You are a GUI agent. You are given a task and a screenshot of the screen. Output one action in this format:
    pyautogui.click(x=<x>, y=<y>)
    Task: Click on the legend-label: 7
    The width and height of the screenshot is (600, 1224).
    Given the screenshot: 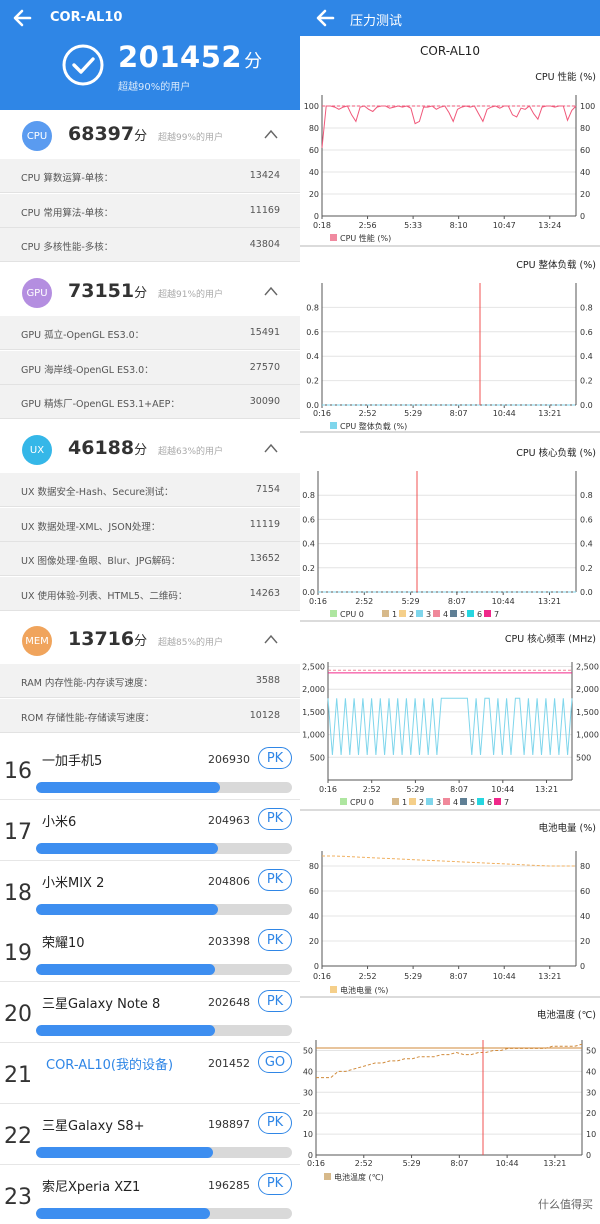 What is the action you would take?
    pyautogui.click(x=506, y=802)
    